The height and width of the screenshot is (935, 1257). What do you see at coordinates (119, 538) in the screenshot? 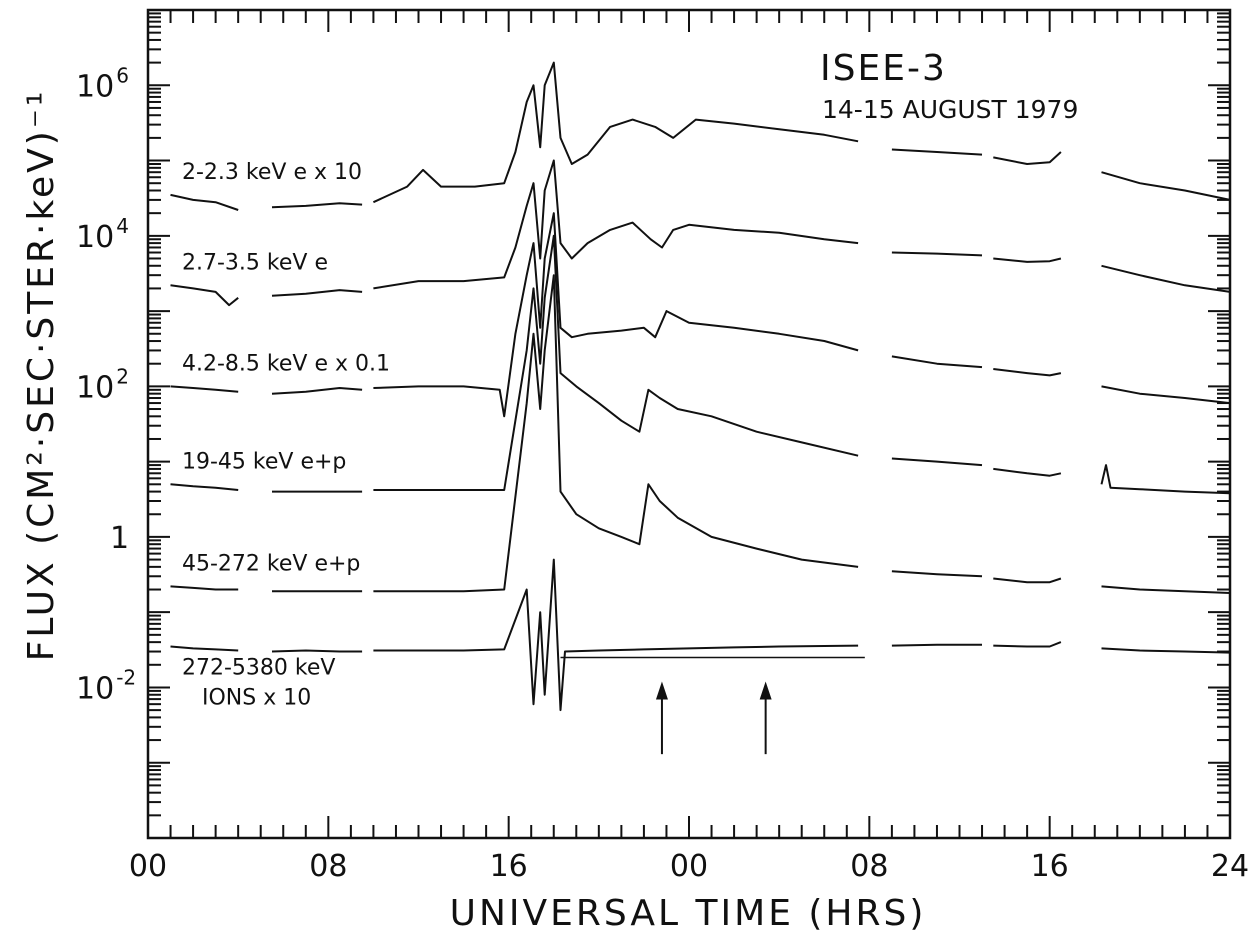
I see `y-tick-label: 1` at bounding box center [119, 538].